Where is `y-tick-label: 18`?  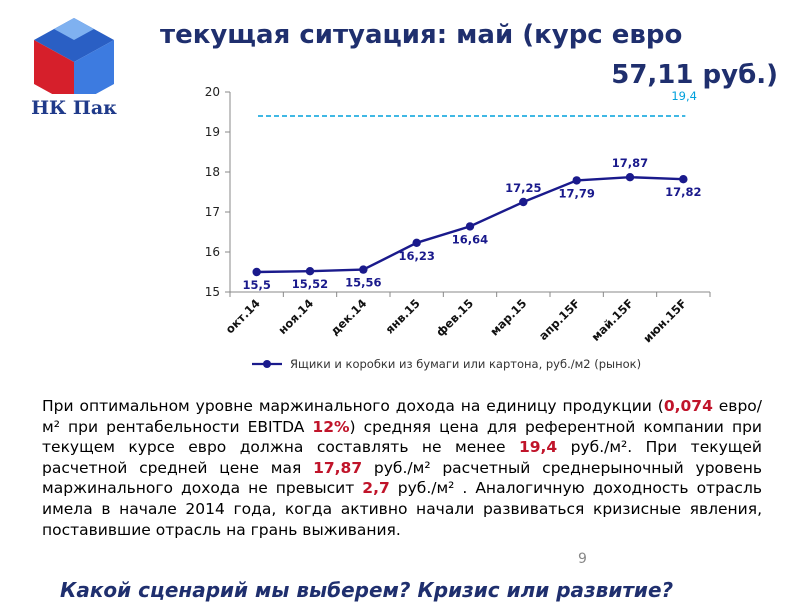 y-tick-label: 18 is located at coordinates (212, 172).